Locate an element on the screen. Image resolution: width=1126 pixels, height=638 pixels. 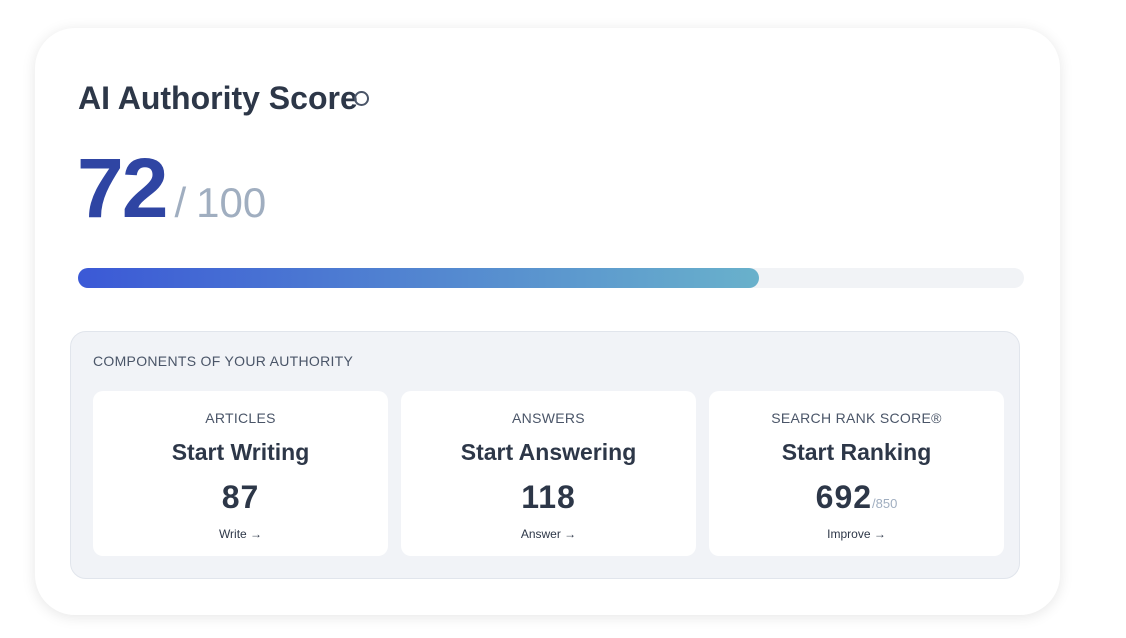
component-value: 118 is located at coordinates (548, 497).